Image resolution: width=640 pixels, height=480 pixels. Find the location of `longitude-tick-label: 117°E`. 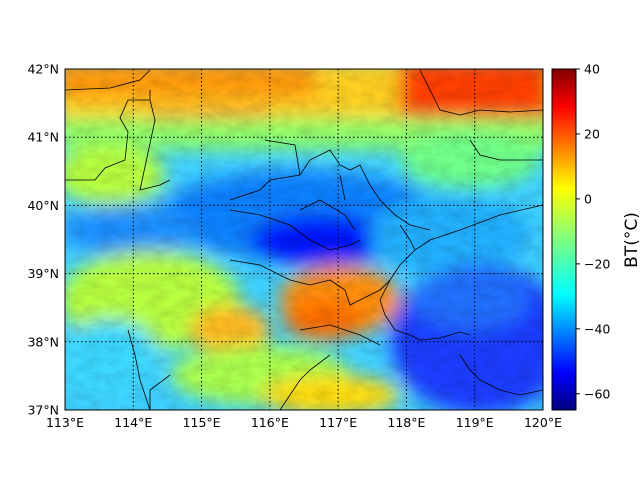

longitude-tick-label: 117°E is located at coordinates (338, 422).